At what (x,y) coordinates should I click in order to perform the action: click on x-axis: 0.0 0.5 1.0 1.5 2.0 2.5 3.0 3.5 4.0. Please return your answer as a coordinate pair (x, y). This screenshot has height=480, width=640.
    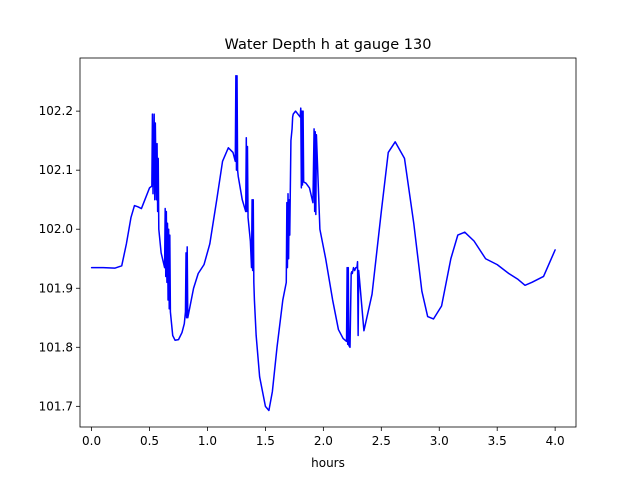
    Looking at the image, I should click on (323, 437).